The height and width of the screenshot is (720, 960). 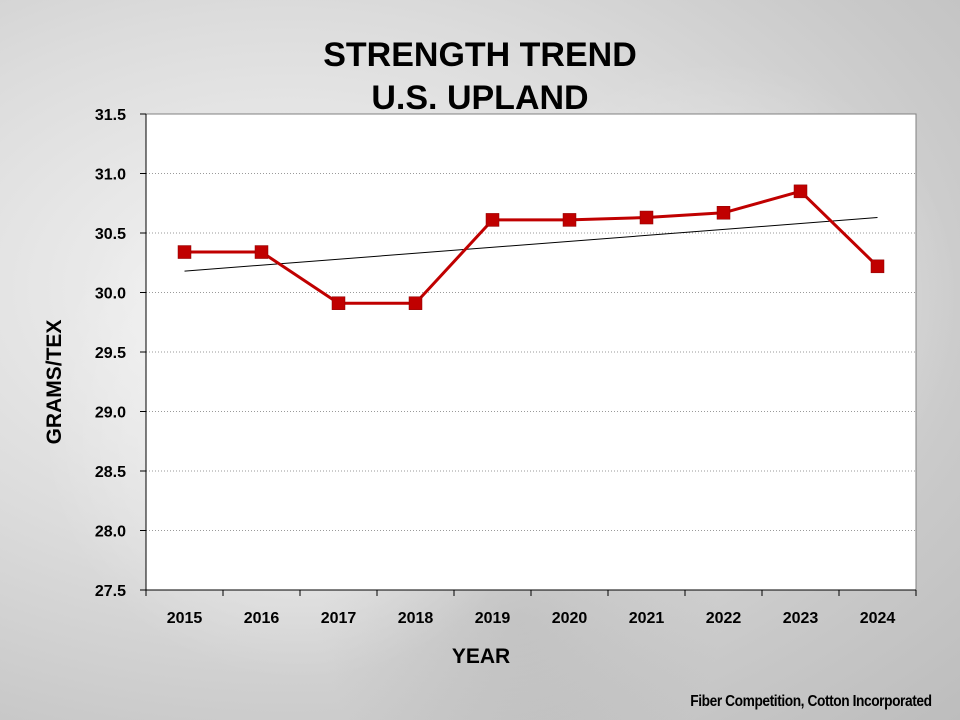 I want to click on chart-title: STRENGTH TREND, so click(x=480, y=55).